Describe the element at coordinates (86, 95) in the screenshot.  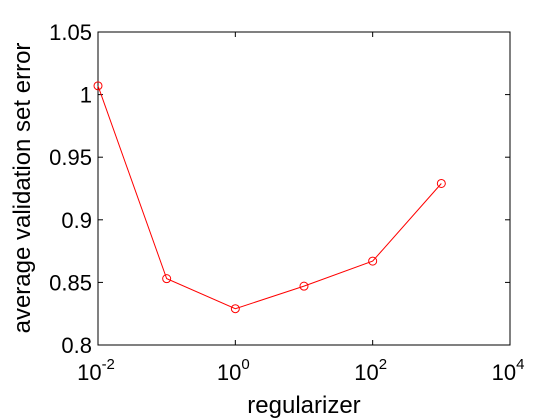
I see `y-tick-label: 1` at that location.